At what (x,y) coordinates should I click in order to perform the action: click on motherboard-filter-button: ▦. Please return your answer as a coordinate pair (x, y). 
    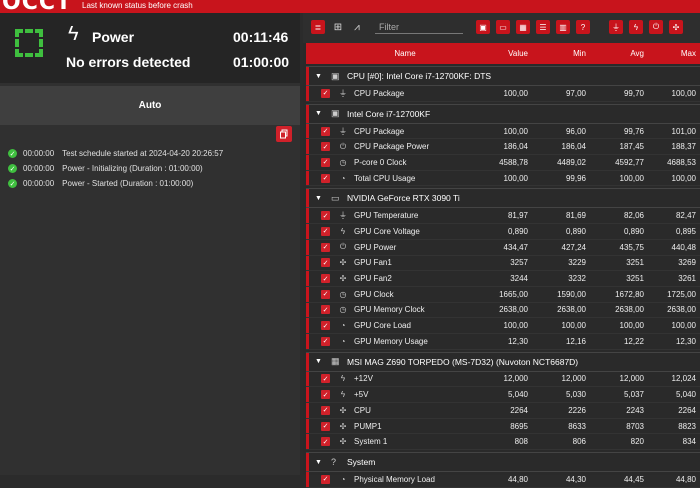
    Looking at the image, I should click on (523, 27).